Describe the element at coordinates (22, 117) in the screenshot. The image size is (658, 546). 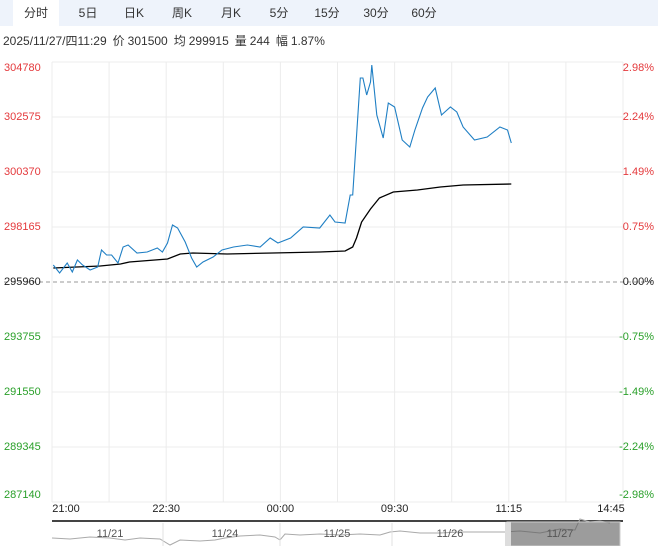
I see `price-axis-label: 302575` at that location.